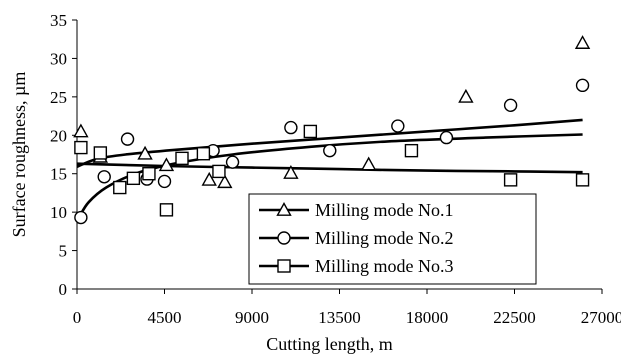  I want to click on x-axis-title: Cutting length, m, so click(329, 344).